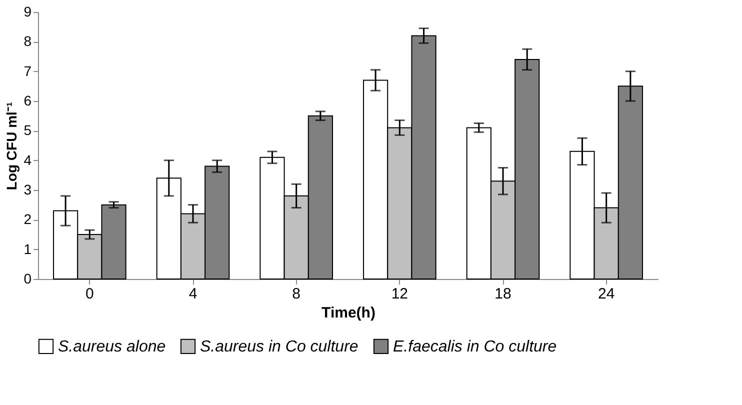 This screenshot has width=742, height=405. I want to click on legend-label: S.aureus alone, so click(112, 347).